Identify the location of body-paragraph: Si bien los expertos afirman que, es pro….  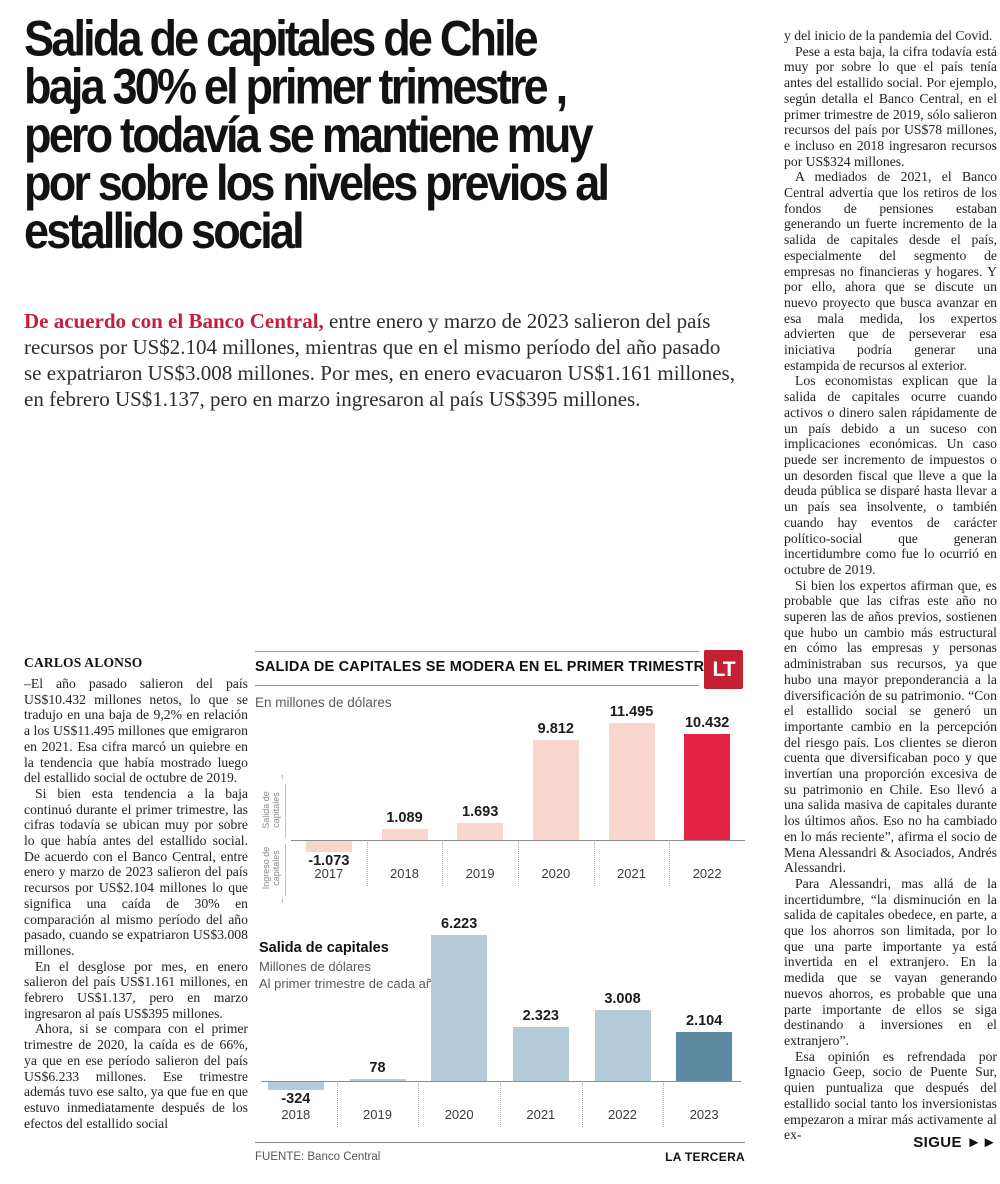
(890, 726).